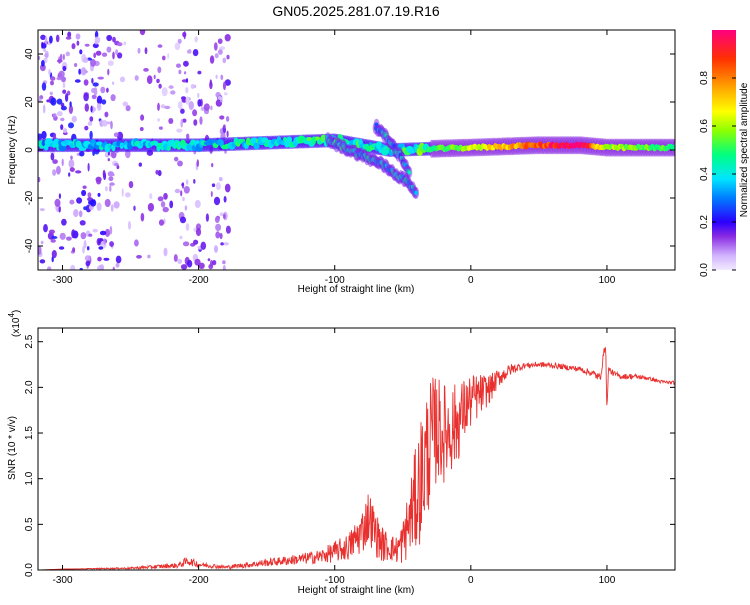 The width and height of the screenshot is (750, 605). What do you see at coordinates (29, 387) in the screenshot?
I see `y-tick-label: 2.0` at bounding box center [29, 387].